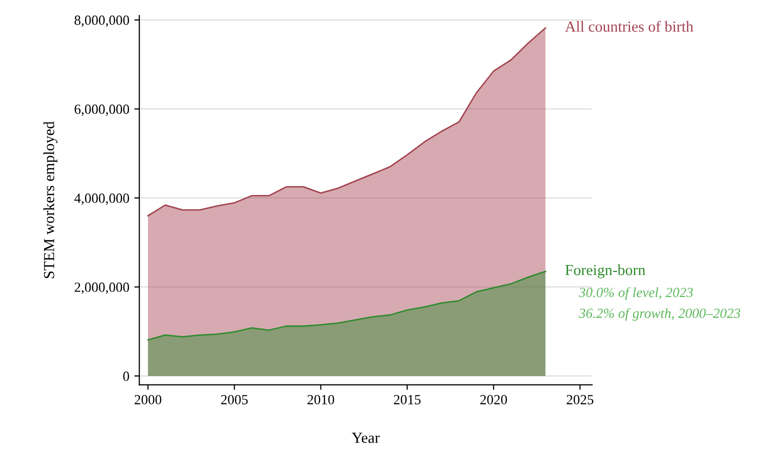  What do you see at coordinates (126, 376) in the screenshot?
I see `y-tick-label: 0` at bounding box center [126, 376].